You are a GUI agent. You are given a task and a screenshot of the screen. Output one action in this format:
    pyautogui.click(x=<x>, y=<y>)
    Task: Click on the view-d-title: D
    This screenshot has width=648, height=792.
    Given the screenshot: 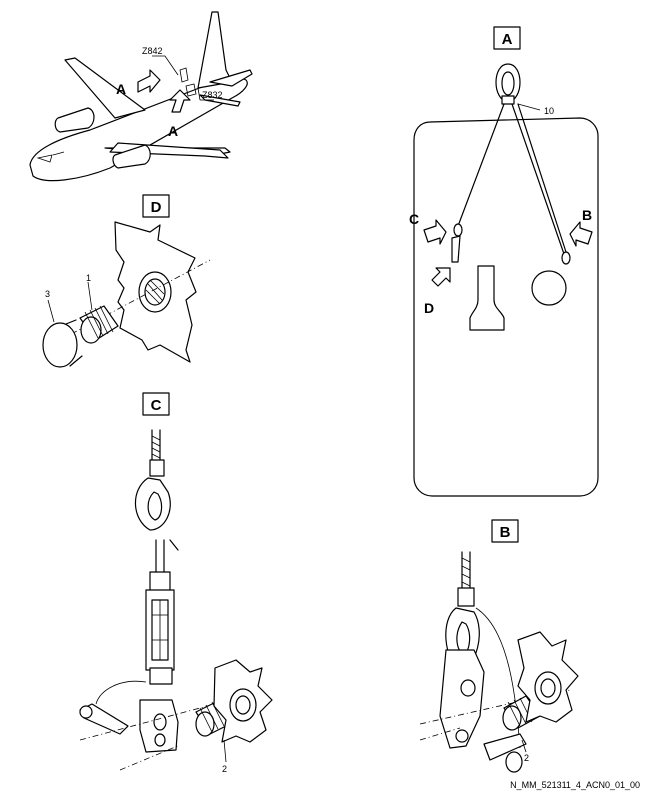 What is the action you would take?
    pyautogui.click(x=156, y=207)
    